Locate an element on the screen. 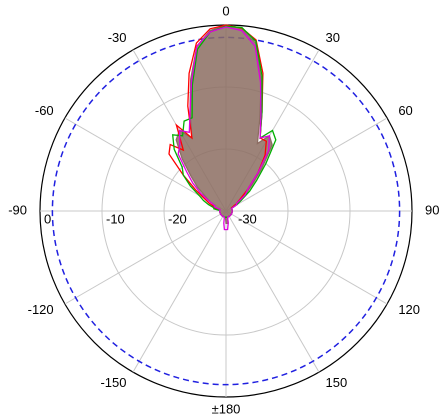  r-tick-label: 0 is located at coordinates (47, 218).